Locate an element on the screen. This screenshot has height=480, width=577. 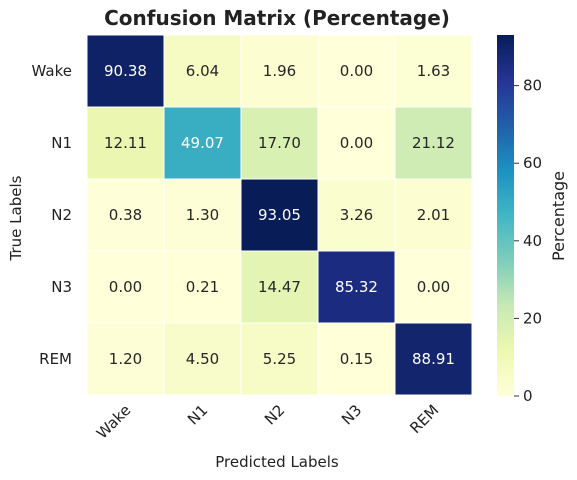
cell-value-label: 49.07 is located at coordinates (202, 143).